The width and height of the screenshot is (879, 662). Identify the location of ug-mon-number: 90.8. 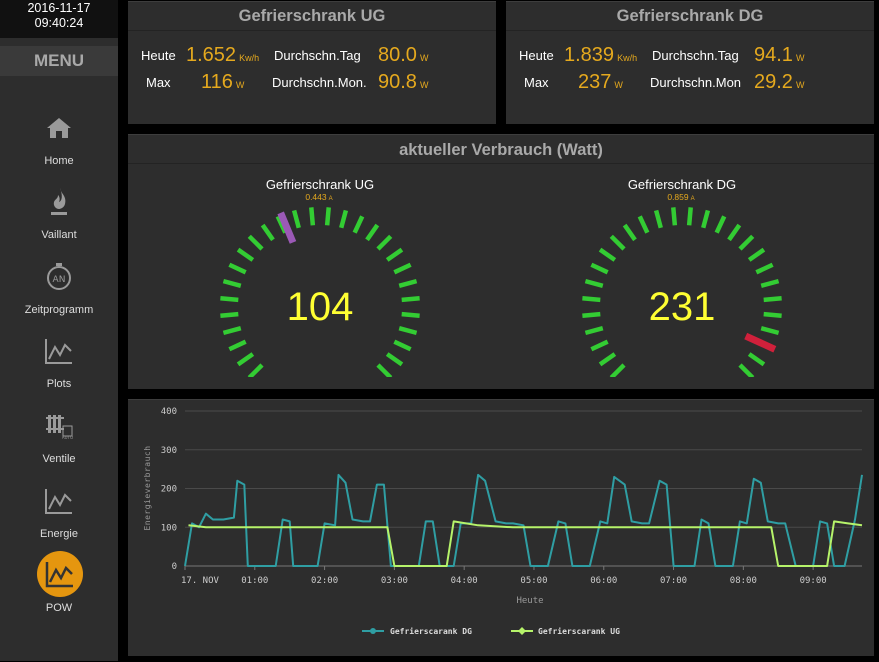
(397, 82).